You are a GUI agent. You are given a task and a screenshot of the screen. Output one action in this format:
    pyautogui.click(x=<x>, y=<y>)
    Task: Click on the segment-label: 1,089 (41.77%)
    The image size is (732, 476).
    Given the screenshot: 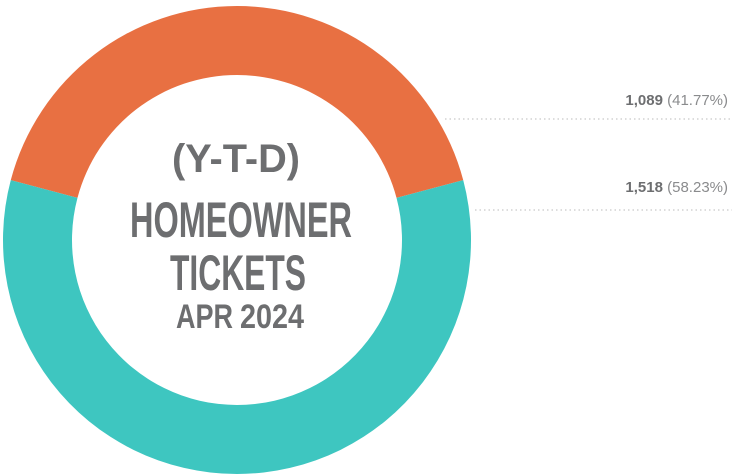 What is the action you would take?
    pyautogui.click(x=676, y=100)
    